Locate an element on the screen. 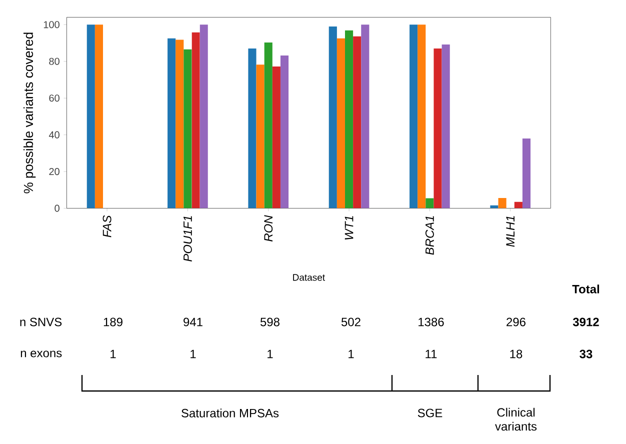  text: n exons is located at coordinates (41, 354).